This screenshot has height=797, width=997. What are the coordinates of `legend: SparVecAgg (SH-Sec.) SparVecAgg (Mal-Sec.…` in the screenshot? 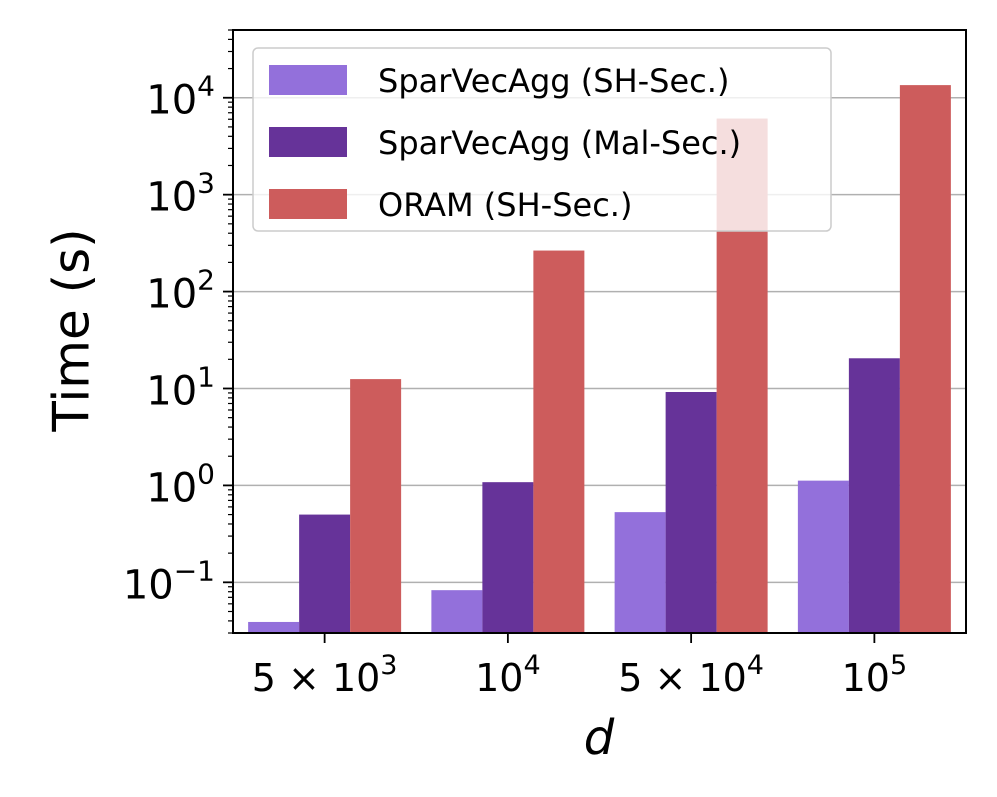 It's located at (542, 139).